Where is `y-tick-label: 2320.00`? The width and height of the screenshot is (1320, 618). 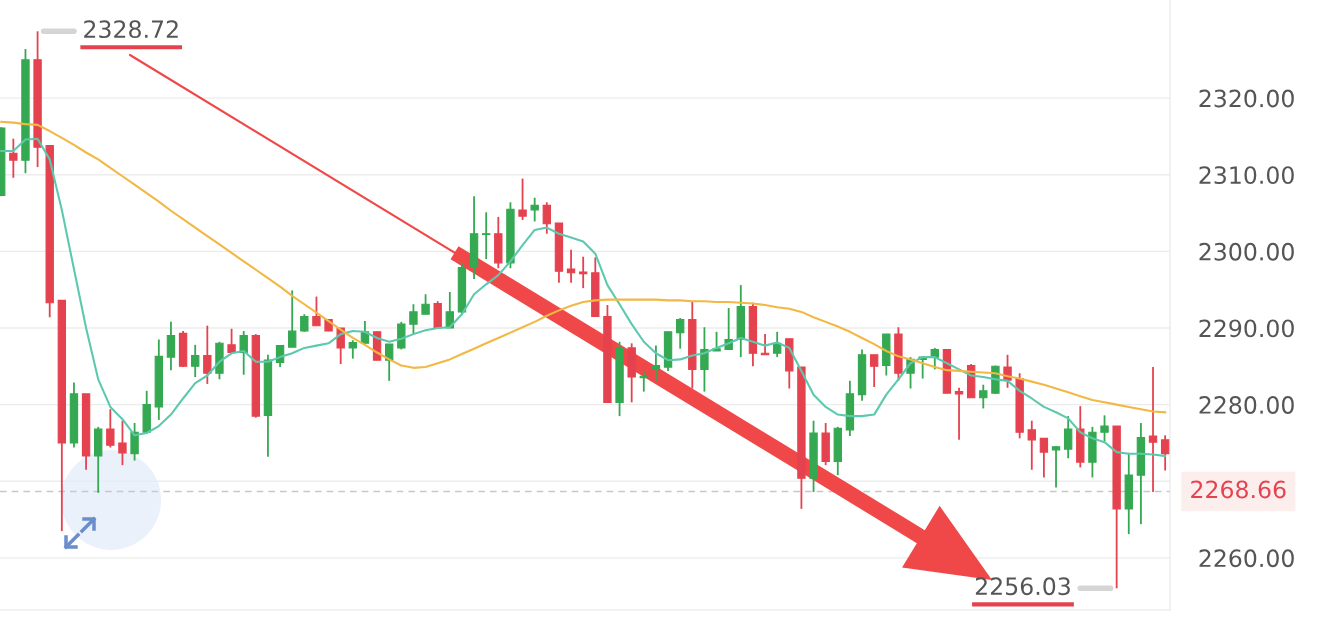 y-tick-label: 2320.00 is located at coordinates (1246, 98).